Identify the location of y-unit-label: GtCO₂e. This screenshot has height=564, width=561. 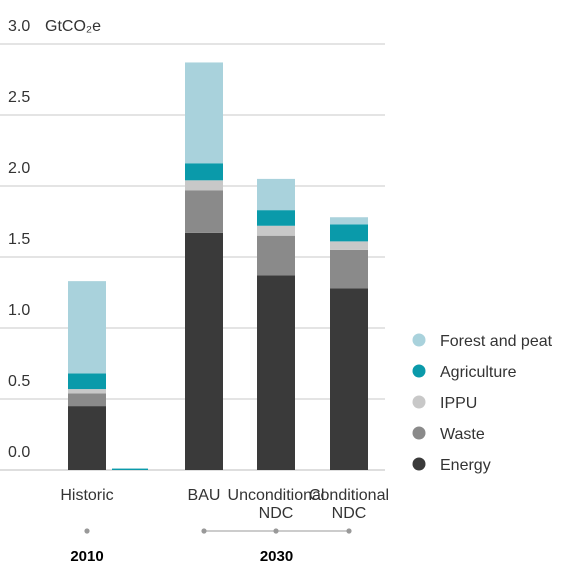
(73, 26).